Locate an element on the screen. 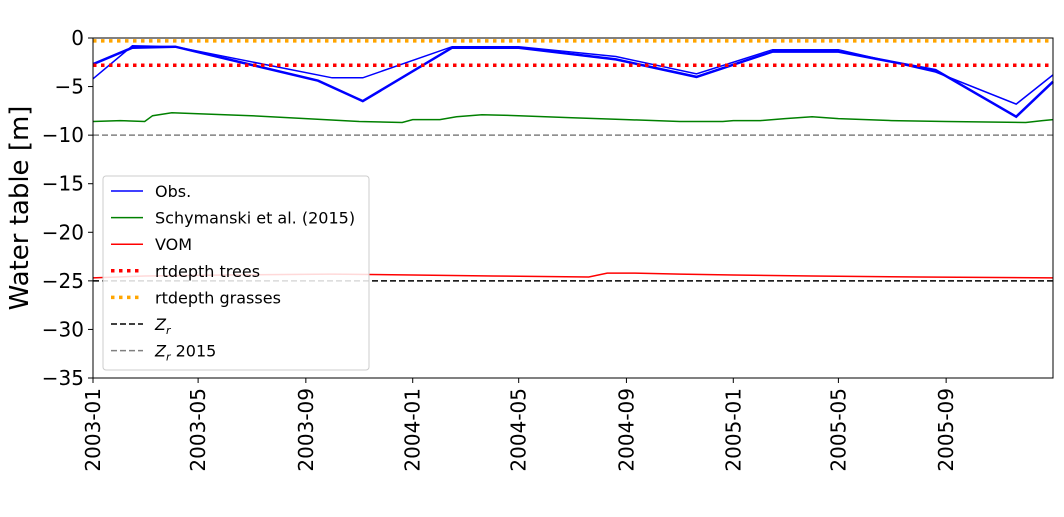 Image resolution: width=1064 pixels, height=517 pixels. x-tick-label: 2004-09 is located at coordinates (626, 430).